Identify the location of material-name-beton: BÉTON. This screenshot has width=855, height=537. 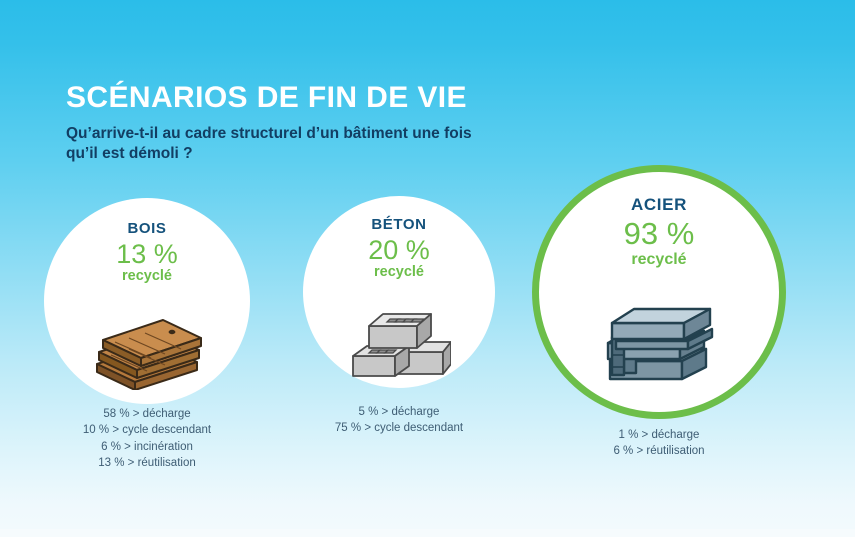
(399, 224).